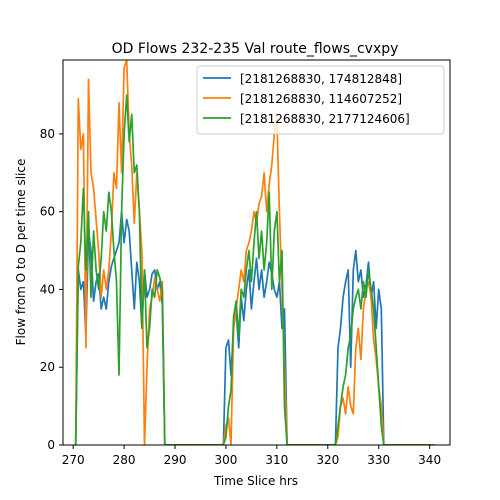 This screenshot has width=500, height=500. What do you see at coordinates (175, 460) in the screenshot?
I see `x-tick-label: 290` at bounding box center [175, 460].